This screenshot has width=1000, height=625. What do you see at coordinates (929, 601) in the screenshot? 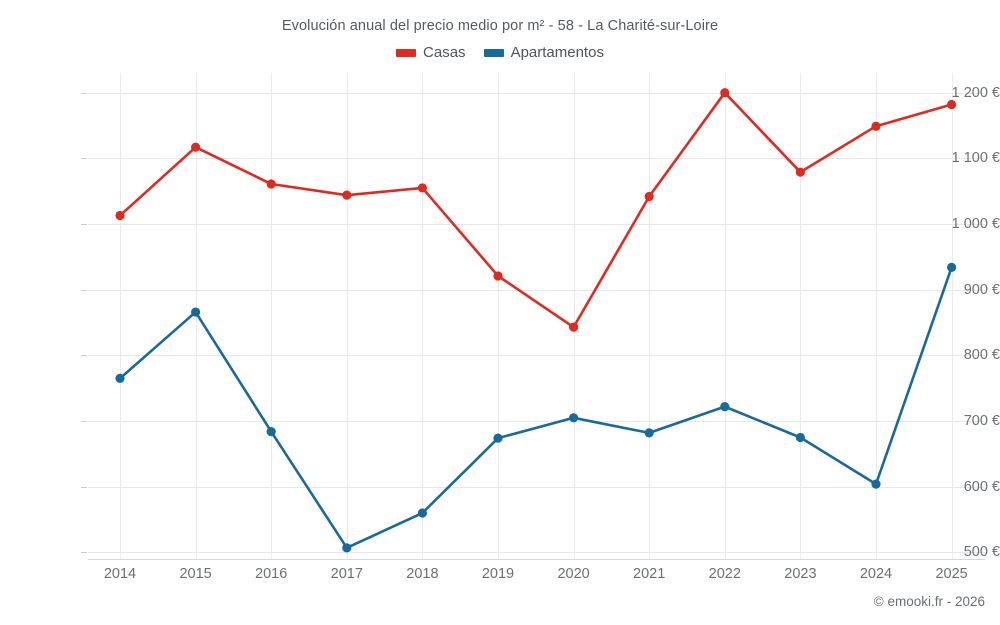
I see `credit-label: © emooki.fr - 2026` at bounding box center [929, 601].